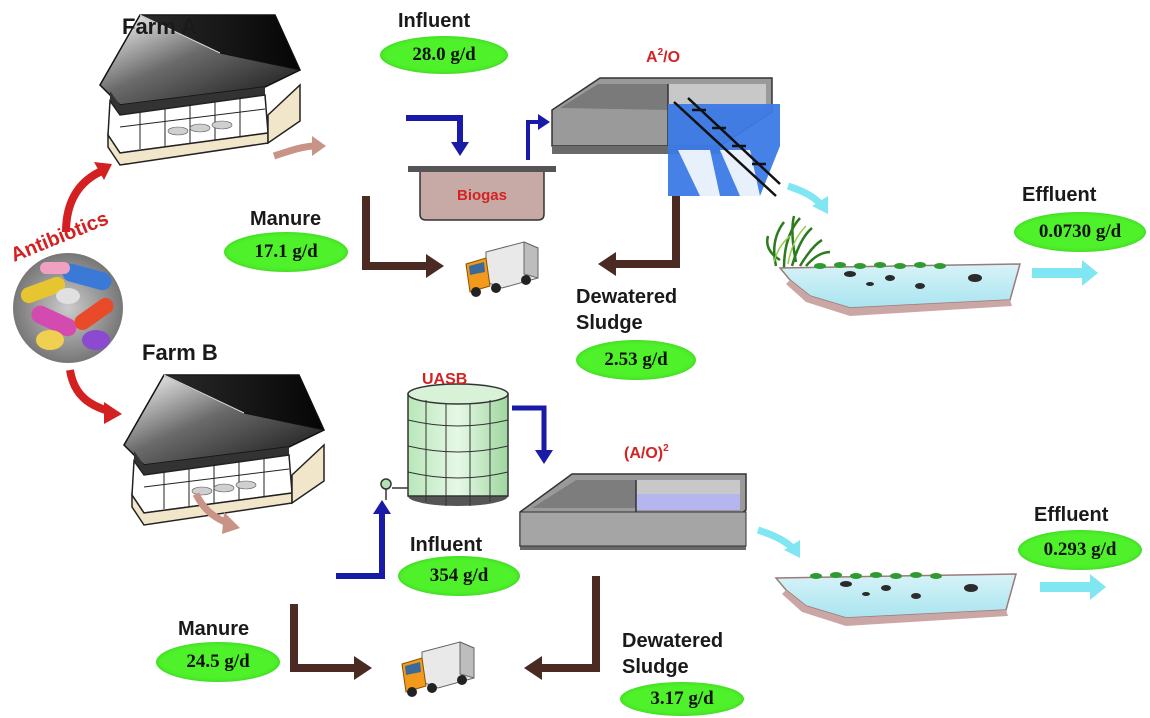  I want to click on a2o-process-label: A2/O, so click(663, 56).